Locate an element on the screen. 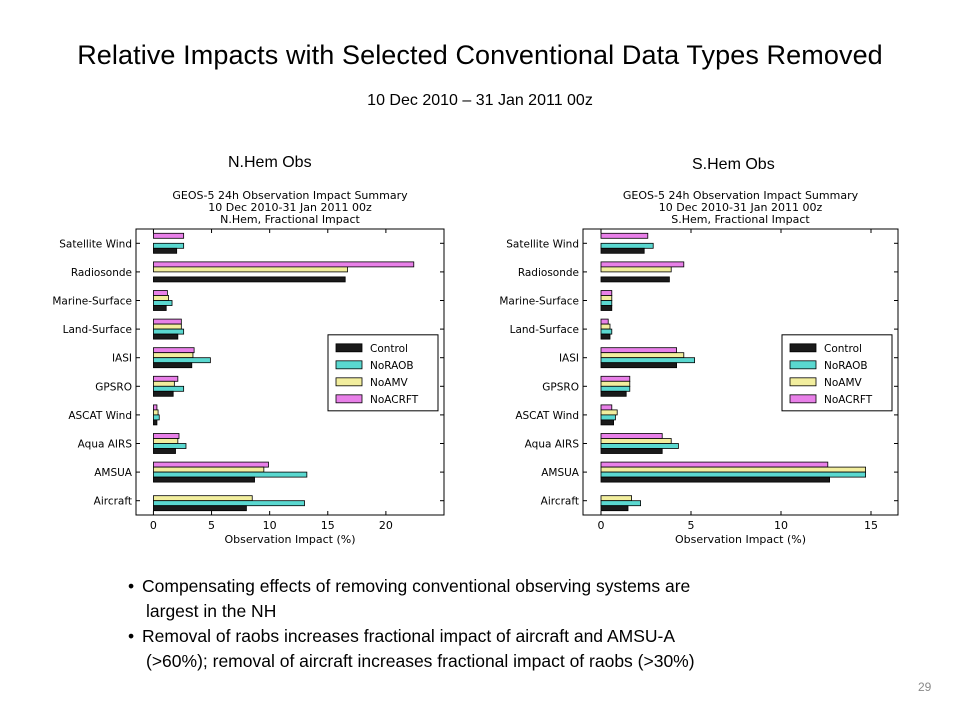 The width and height of the screenshot is (960, 720). category-label: Satellite Wind is located at coordinates (542, 244).